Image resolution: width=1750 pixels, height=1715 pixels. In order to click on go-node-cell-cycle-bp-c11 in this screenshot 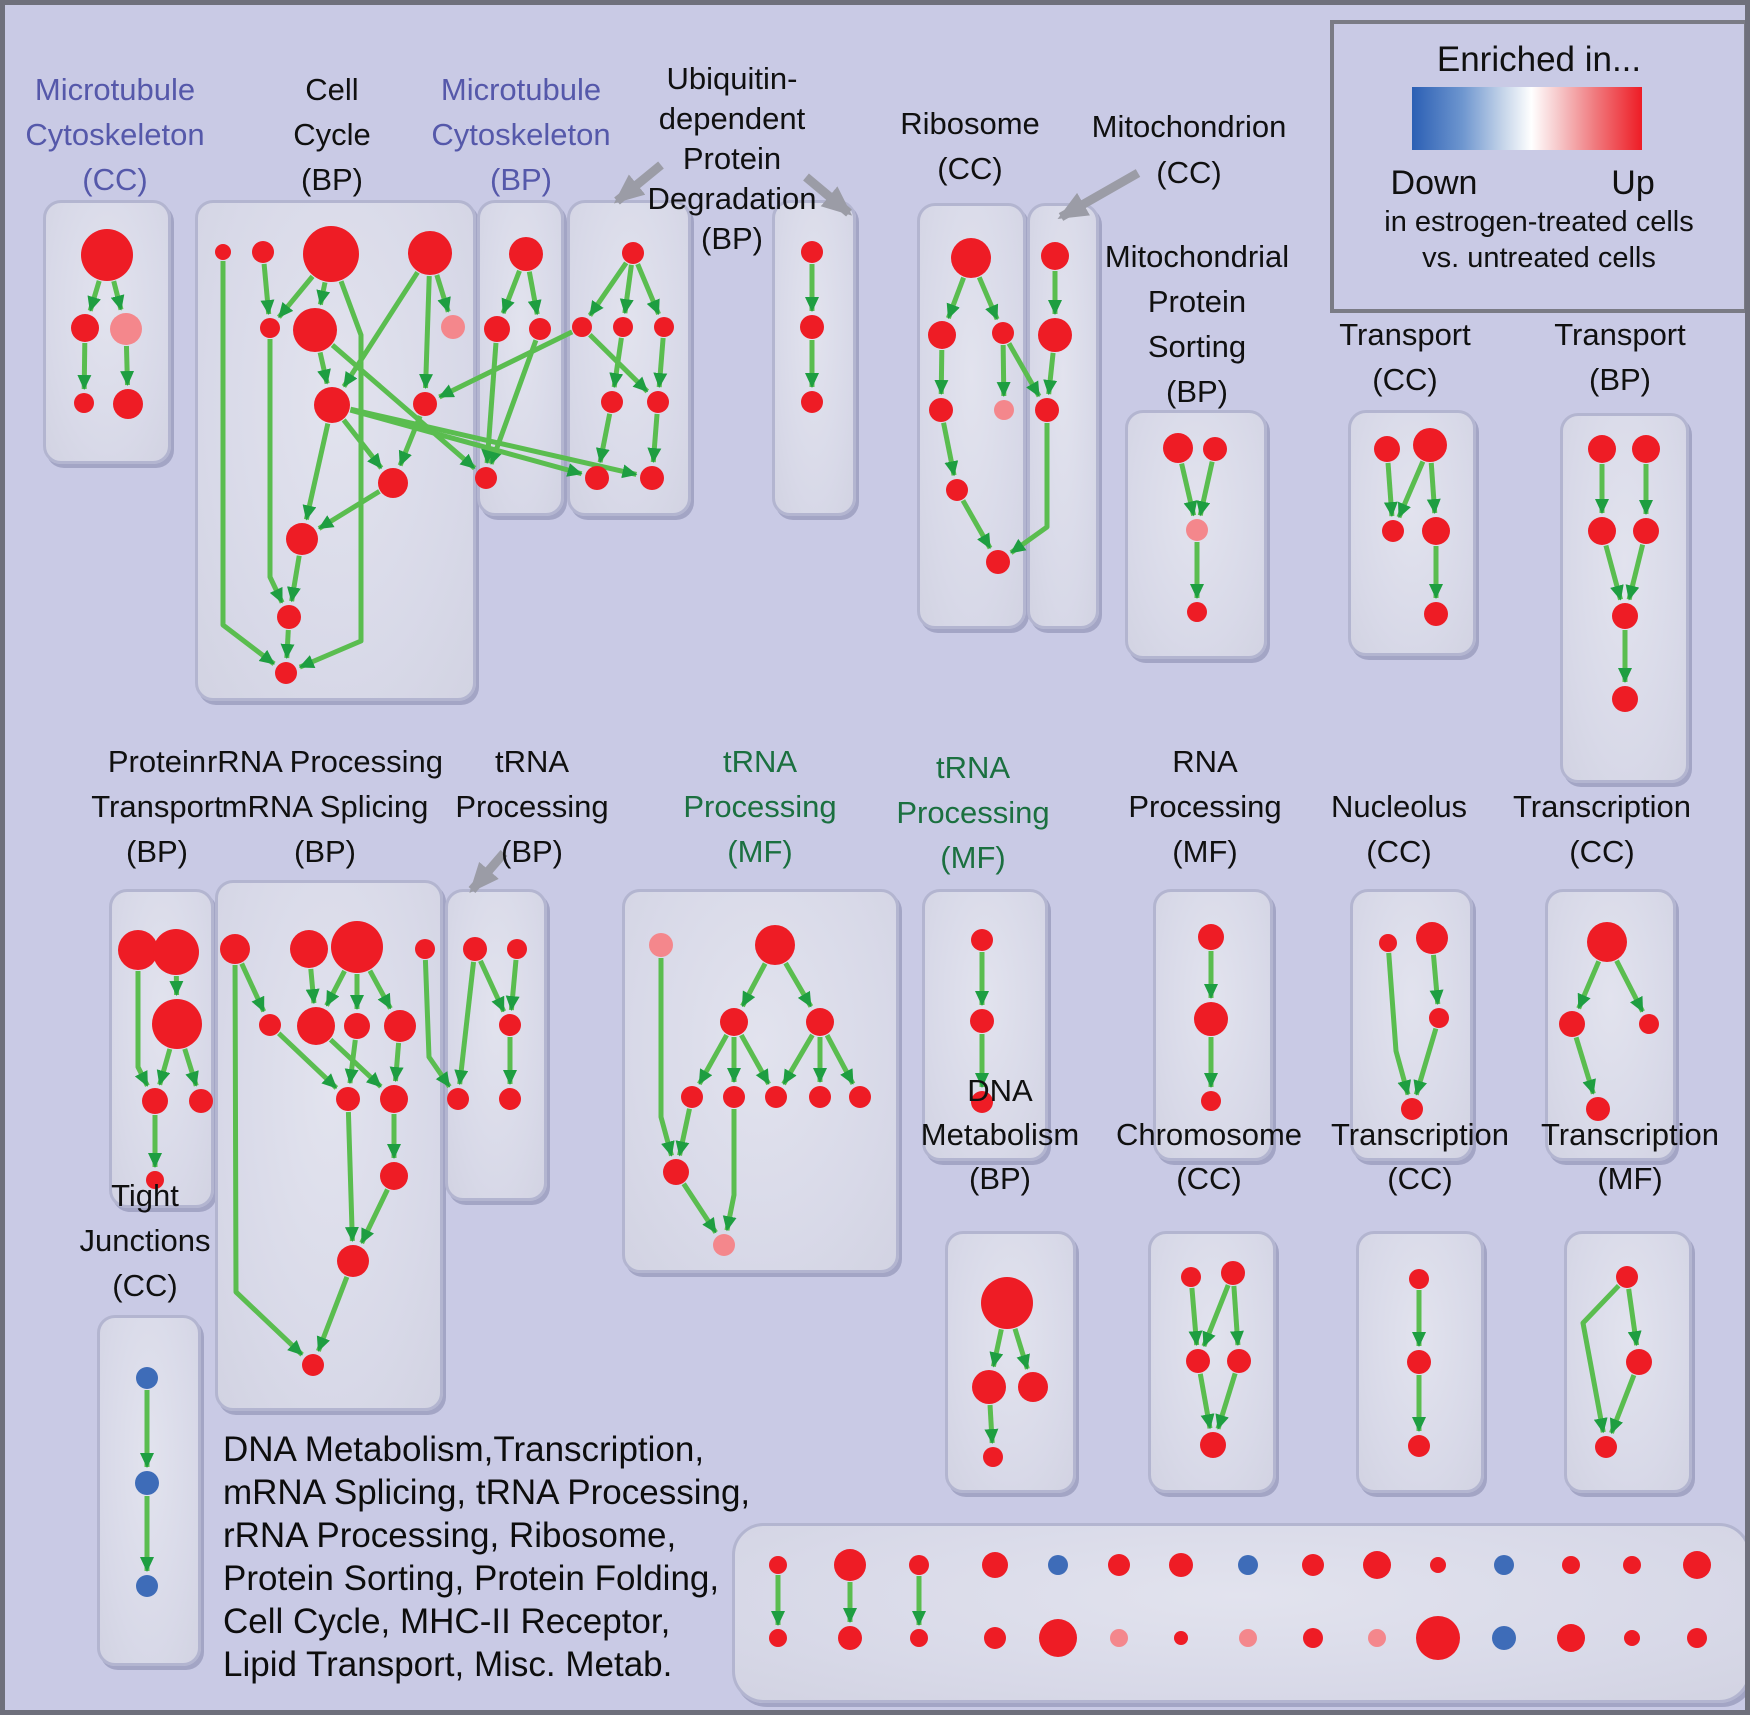, I will do `click(302, 539)`.